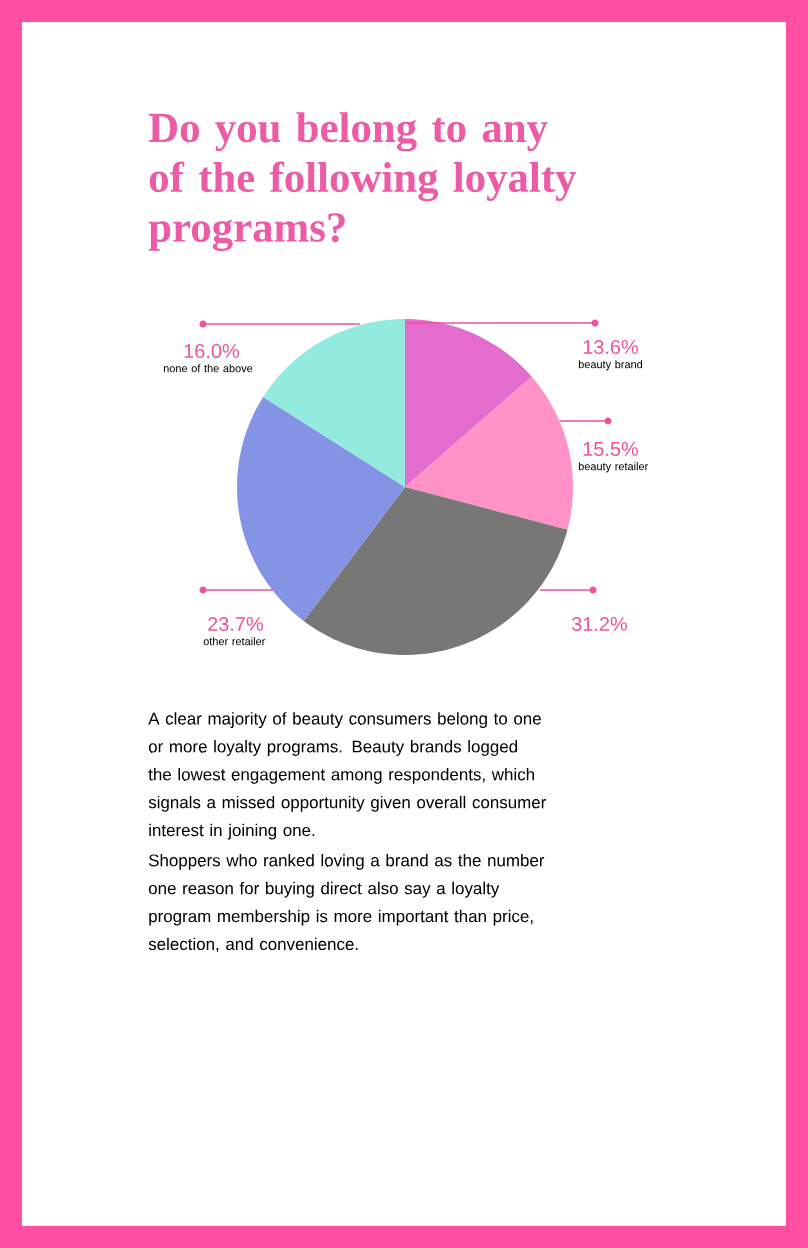 The width and height of the screenshot is (808, 1248). Describe the element at coordinates (208, 368) in the screenshot. I see `slice-label: none of the above` at that location.